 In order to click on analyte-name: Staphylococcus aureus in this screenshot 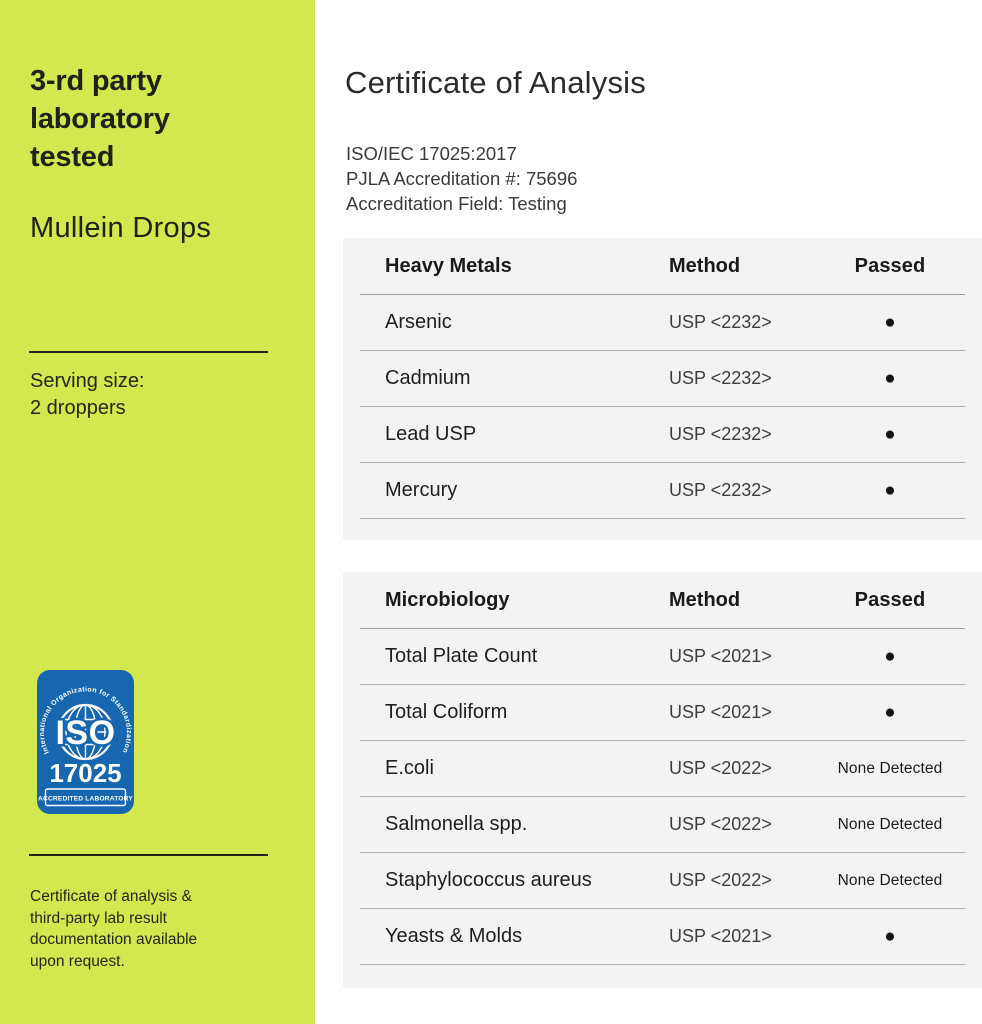, I will do `click(488, 880)`.